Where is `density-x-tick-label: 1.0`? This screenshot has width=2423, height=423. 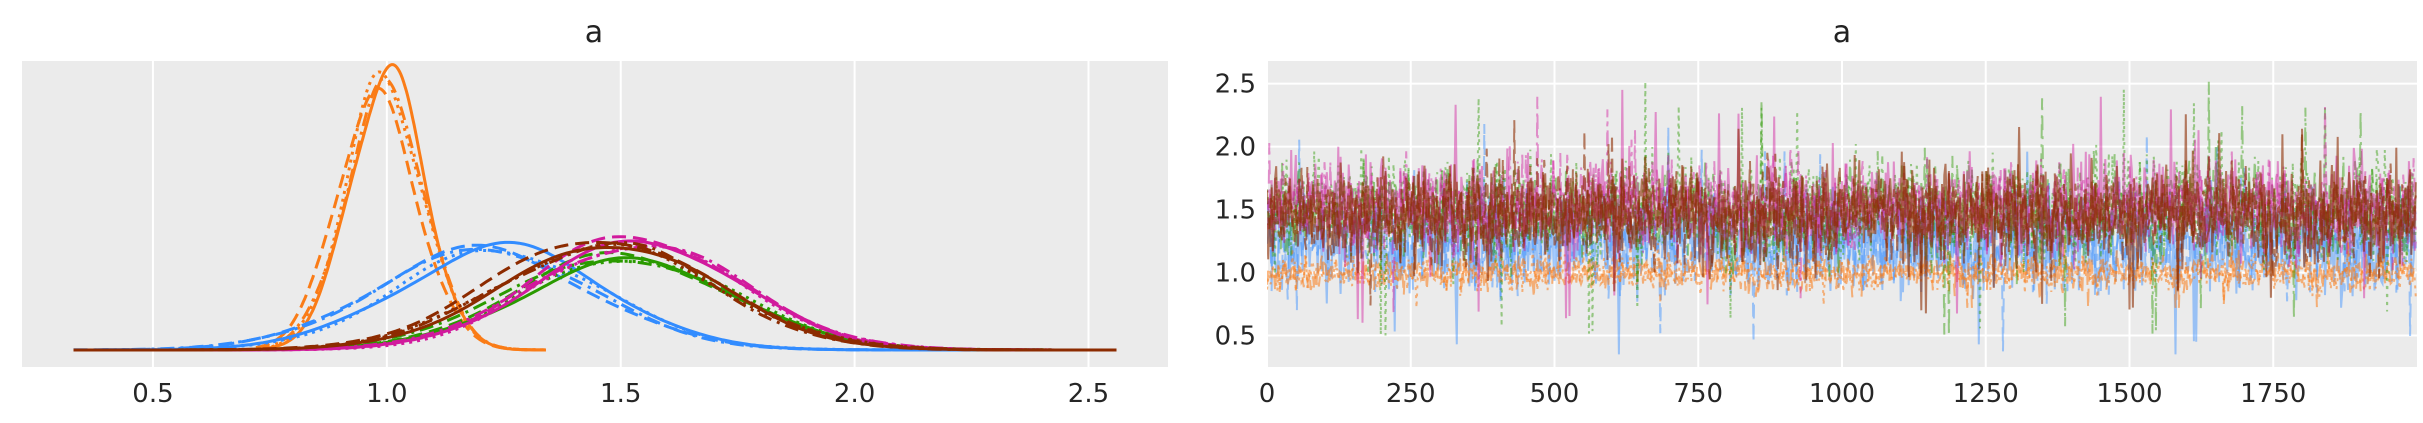
density-x-tick-label: 1.0 is located at coordinates (386, 394).